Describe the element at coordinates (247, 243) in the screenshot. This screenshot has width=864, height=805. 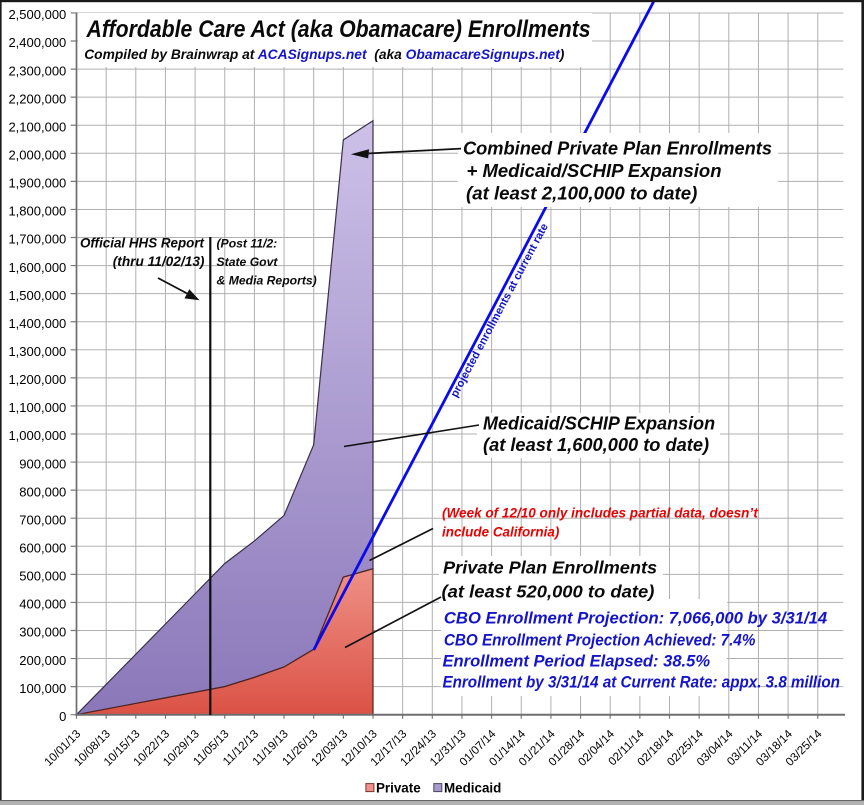
I see `svg-text: (Post 11/2:` at that location.